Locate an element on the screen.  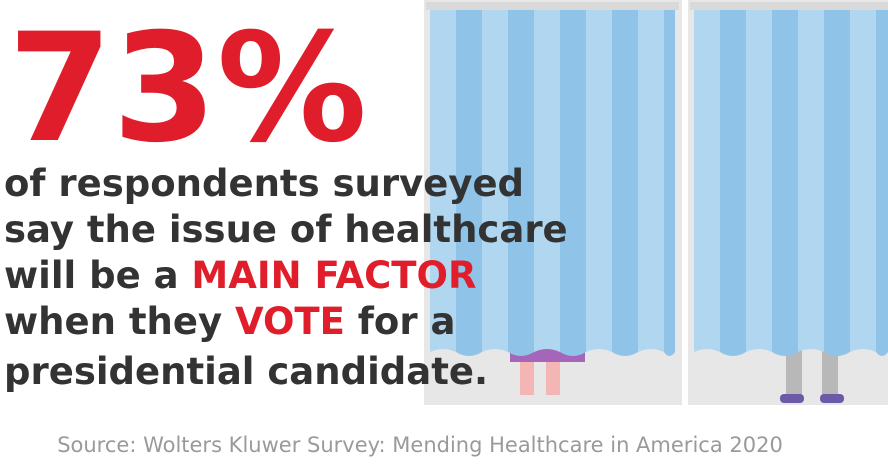
text-segment: MAIN FACTOR is located at coordinates (333, 275).